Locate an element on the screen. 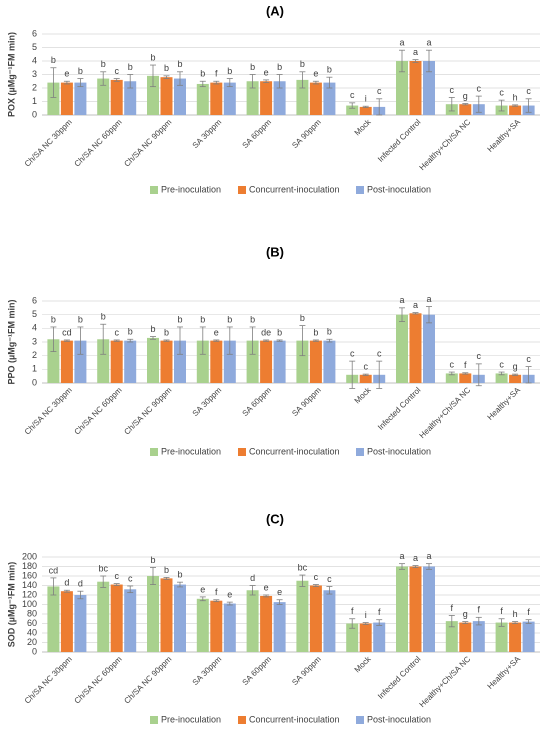 This screenshot has width=550, height=739. x-tick-label: Ch/SA NC 30ppm is located at coordinates (48, 142).